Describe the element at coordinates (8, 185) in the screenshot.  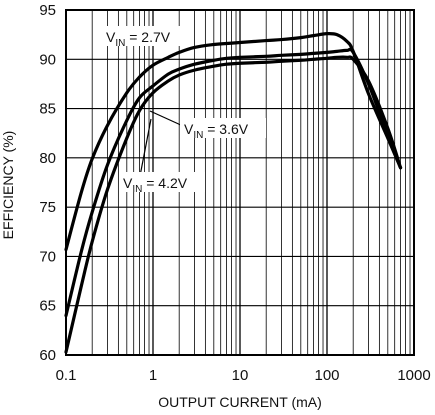
I see `y-axis-title: EFFICIENCY (%)` at that location.